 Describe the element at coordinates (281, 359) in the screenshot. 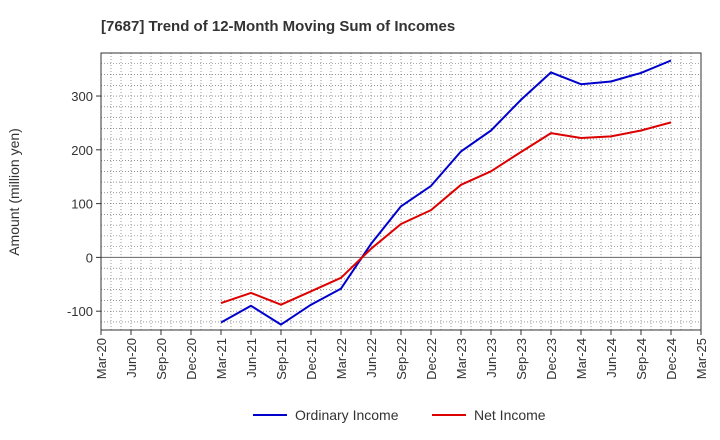

I see `x-tick-label: Sep-21` at that location.